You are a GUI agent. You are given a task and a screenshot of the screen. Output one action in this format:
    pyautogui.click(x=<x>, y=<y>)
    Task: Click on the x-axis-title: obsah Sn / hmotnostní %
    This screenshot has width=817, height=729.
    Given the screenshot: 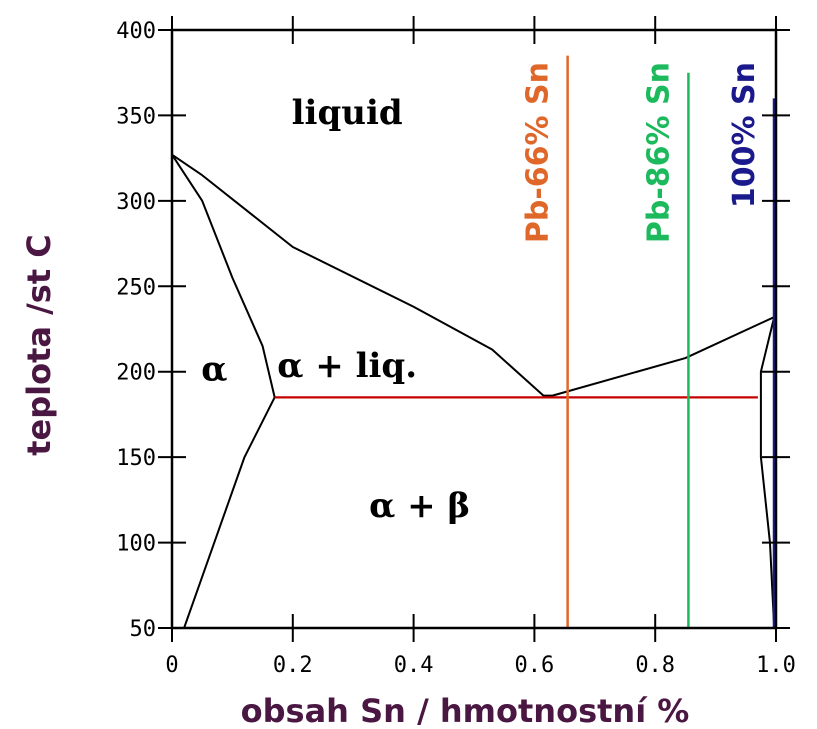 What is the action you would take?
    pyautogui.click(x=465, y=710)
    